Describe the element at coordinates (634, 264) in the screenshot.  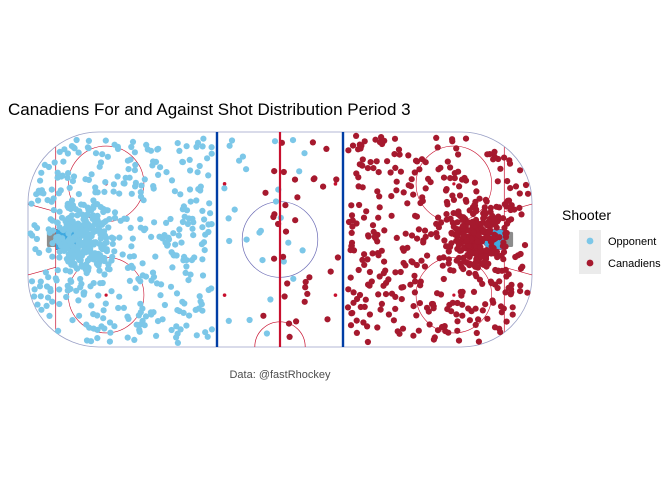
I see `legend-label-canadiens: Canadiens` at that location.